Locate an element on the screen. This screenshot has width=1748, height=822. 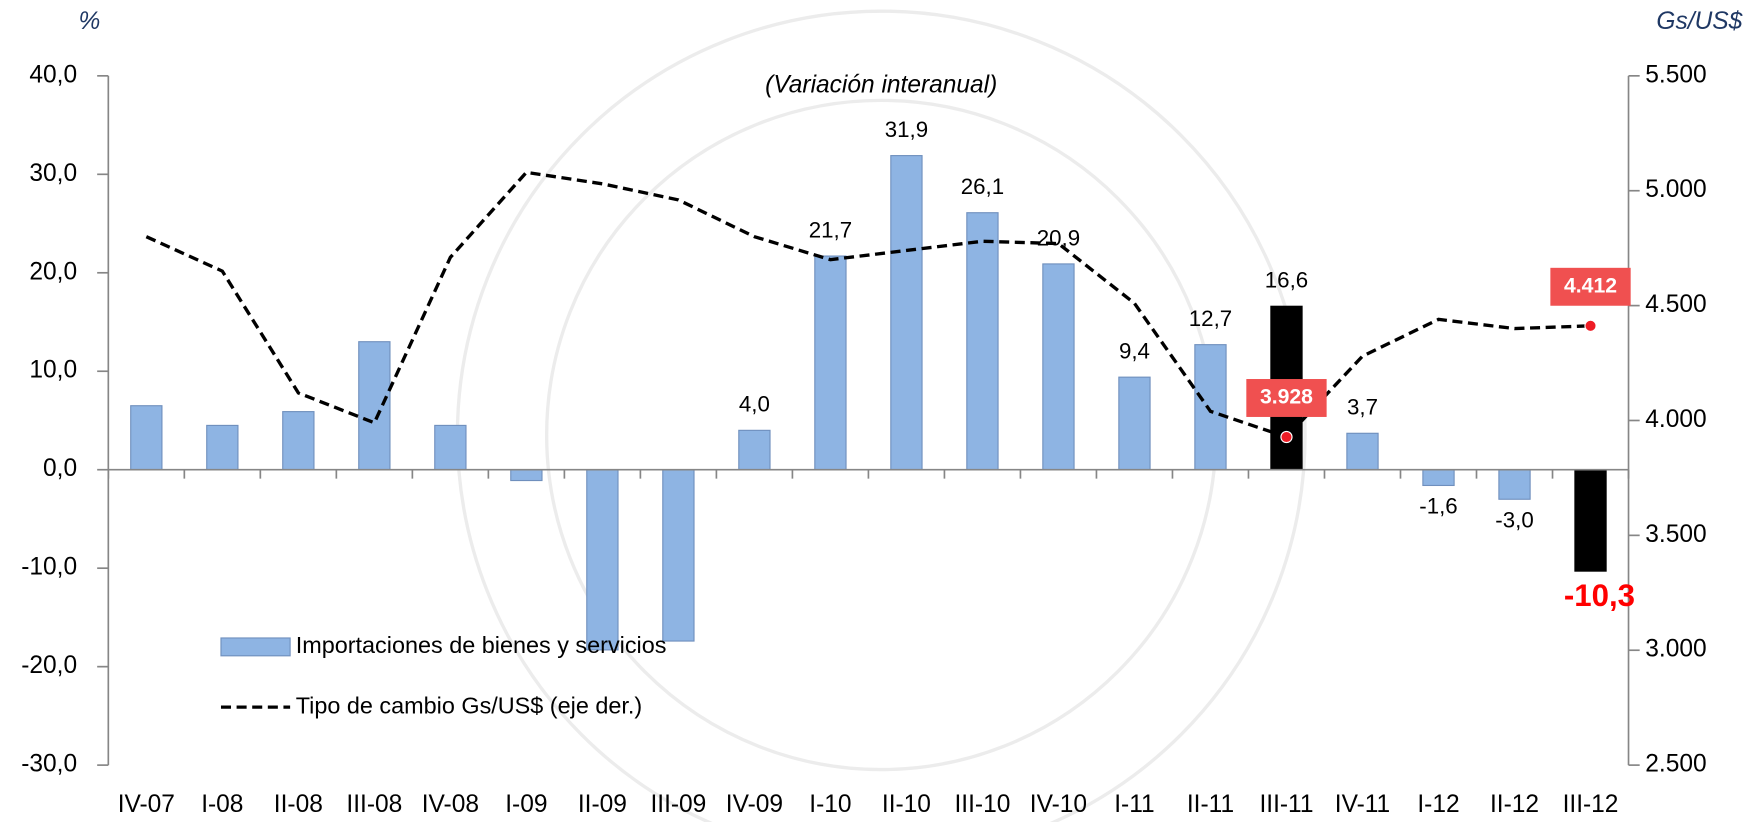
x-tick-label: III-08 is located at coordinates (374, 804).